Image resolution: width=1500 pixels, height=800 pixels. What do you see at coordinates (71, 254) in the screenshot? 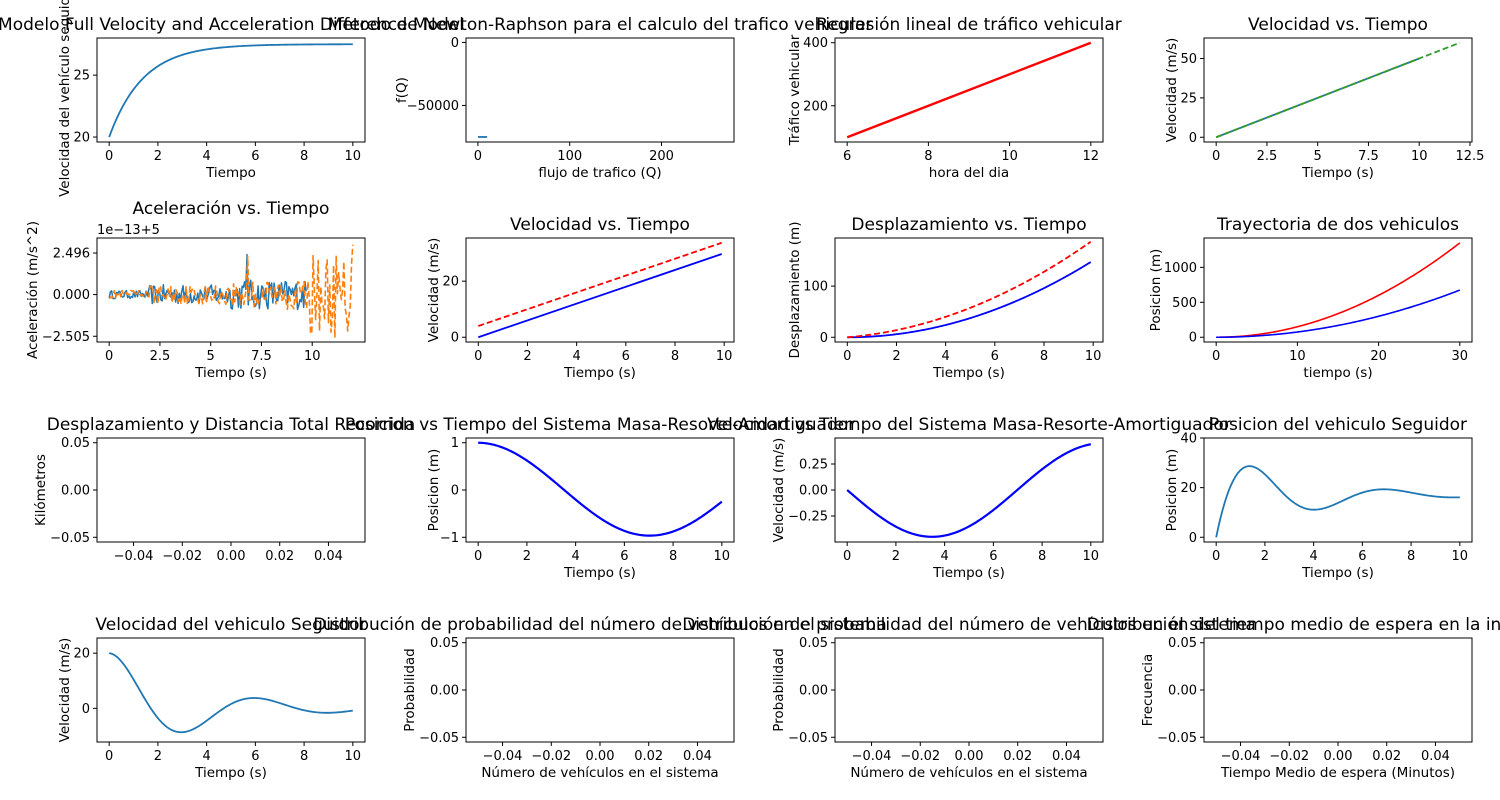
I see `y-tick-label: 2.496` at bounding box center [71, 254].